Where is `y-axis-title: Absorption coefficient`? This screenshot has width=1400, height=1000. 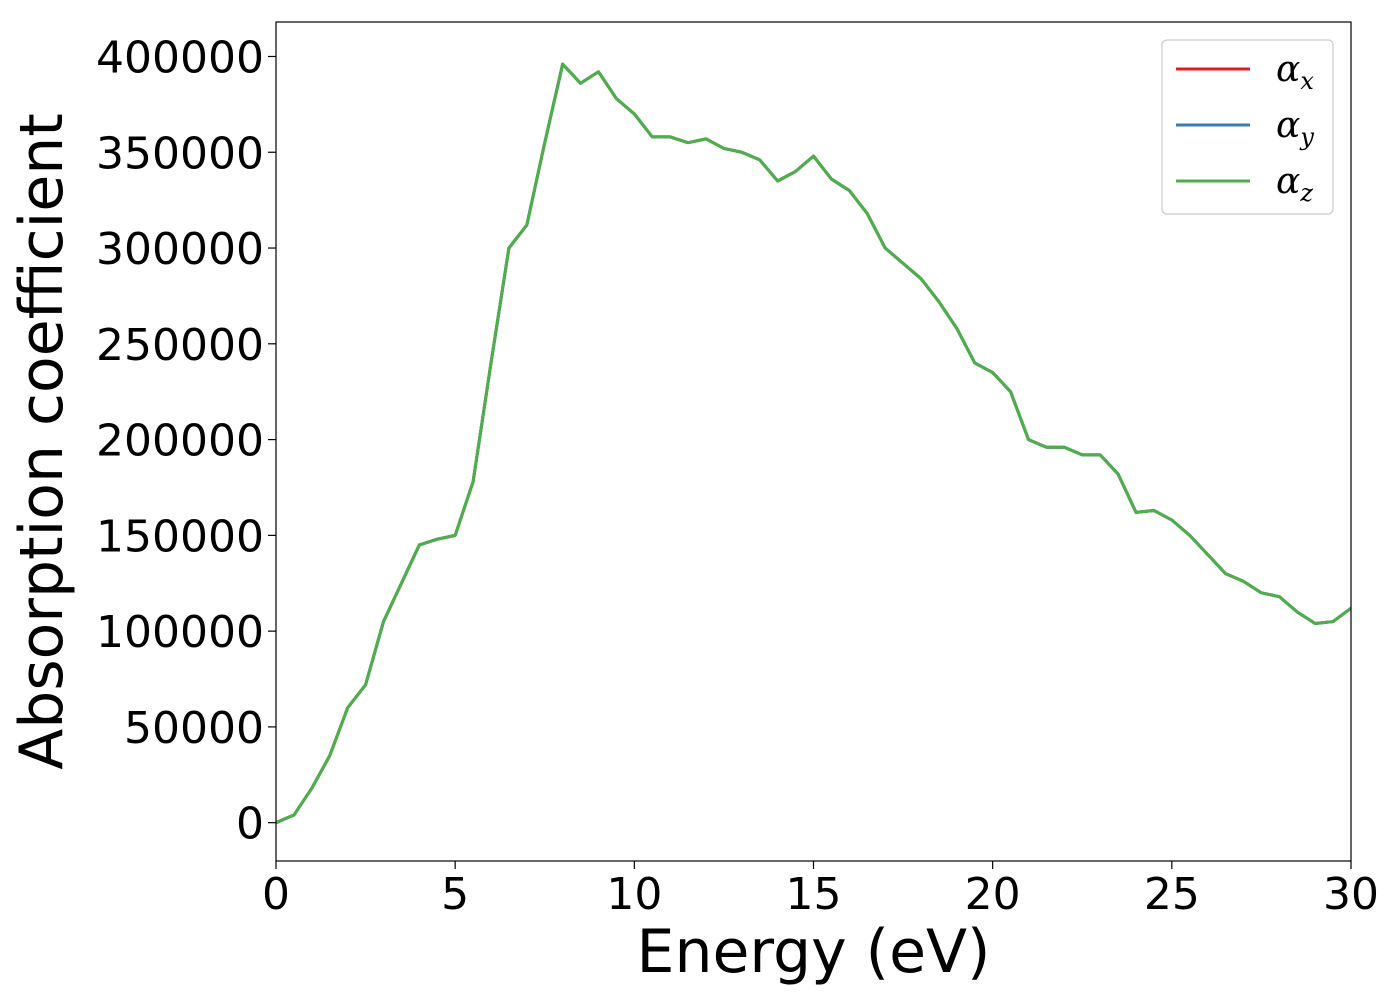 y-axis-title: Absorption coefficient is located at coordinates (42, 441).